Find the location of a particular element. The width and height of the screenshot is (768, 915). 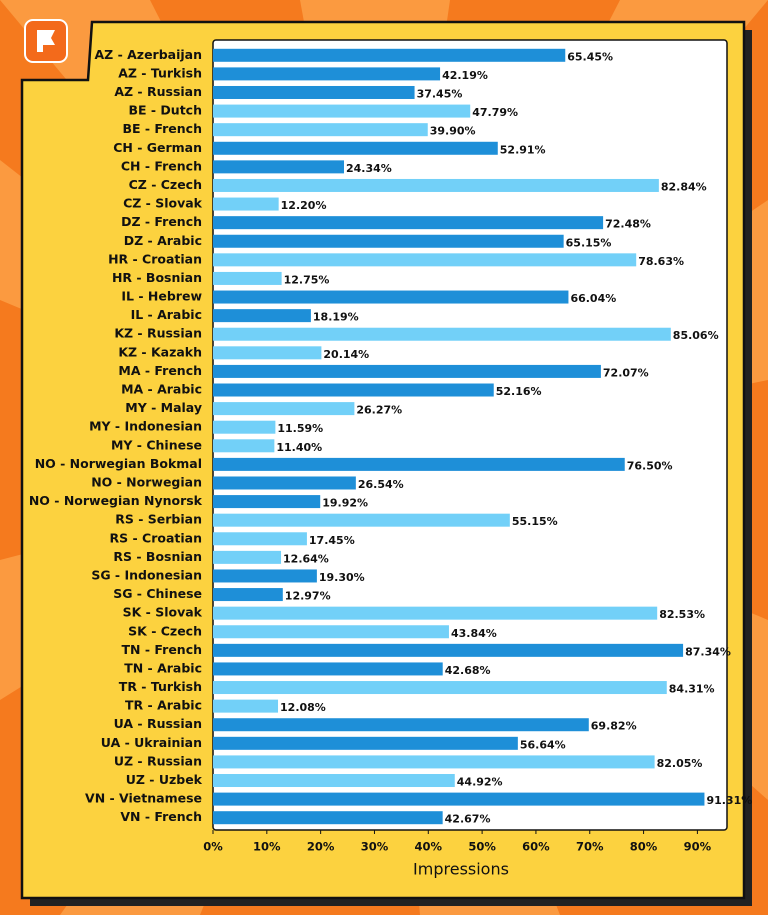

y-tick-label: TR - Turkish is located at coordinates (160, 686).